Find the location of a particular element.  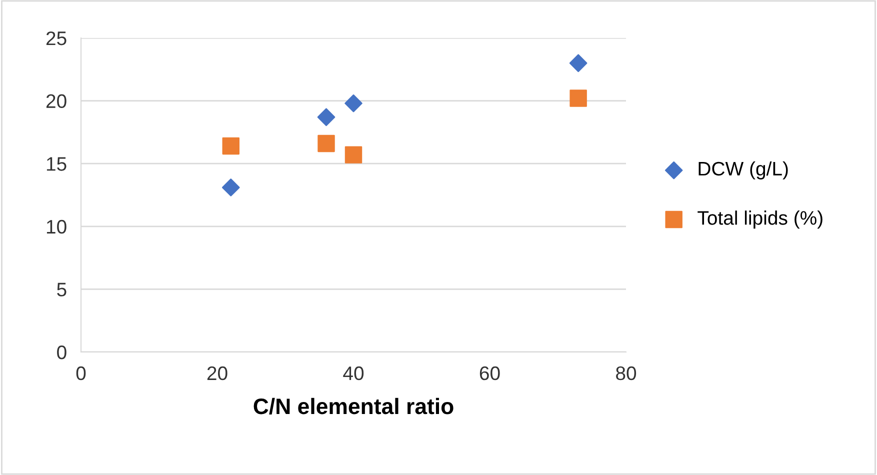

x-tick-label: 0 is located at coordinates (81, 373).